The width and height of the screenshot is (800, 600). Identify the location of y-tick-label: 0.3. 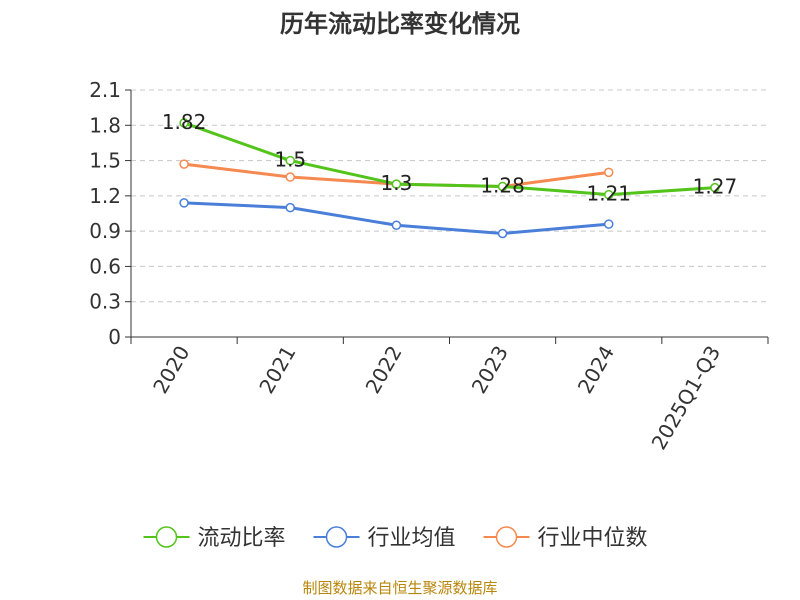
(105, 302).